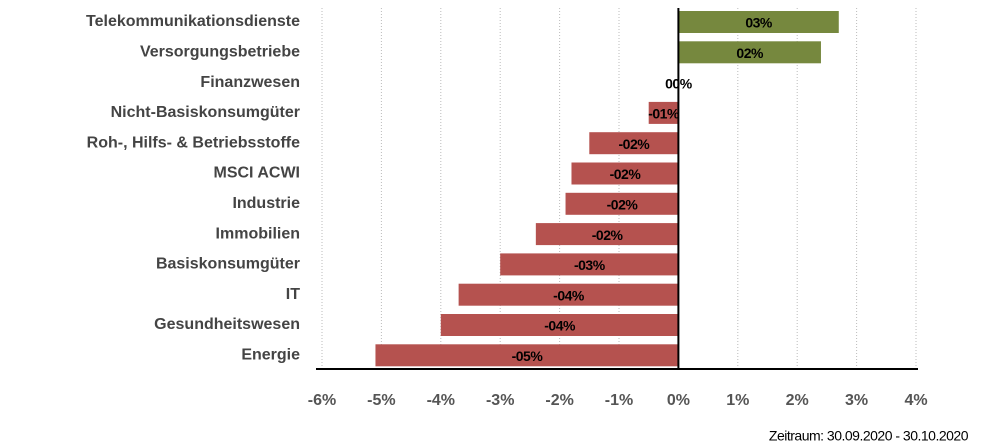 This screenshot has height=447, width=983. Describe the element at coordinates (559, 400) in the screenshot. I see `x-tick-label: -2%` at that location.